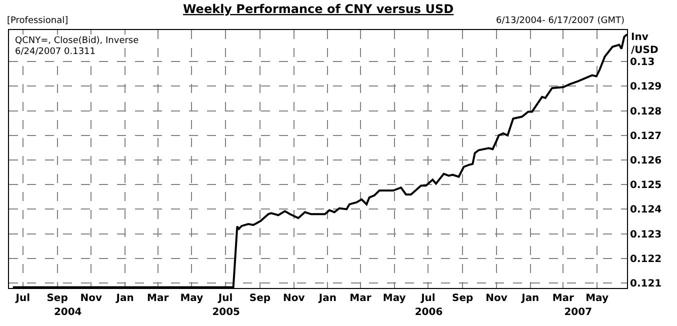 Image resolution: width=677 pixels, height=326 pixels. Describe the element at coordinates (37, 21) in the screenshot. I see `text: [Professional]` at that location.